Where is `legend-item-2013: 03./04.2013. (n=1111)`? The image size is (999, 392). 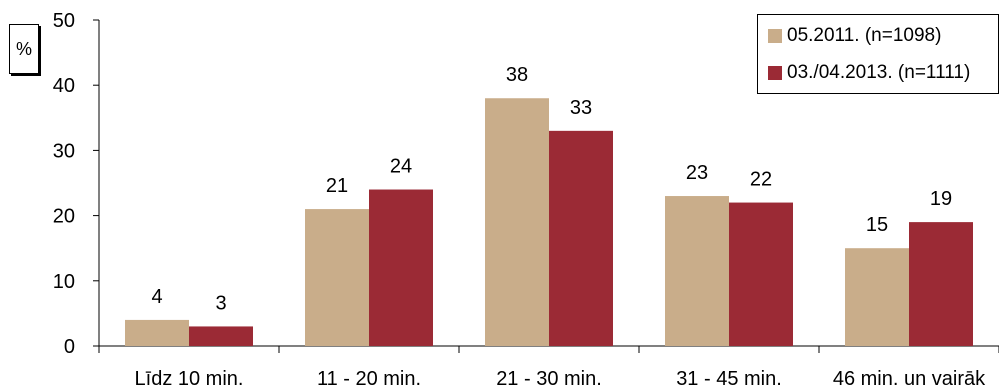 legend-item-2013: 03./04.2013. (n=1111) is located at coordinates (869, 73).